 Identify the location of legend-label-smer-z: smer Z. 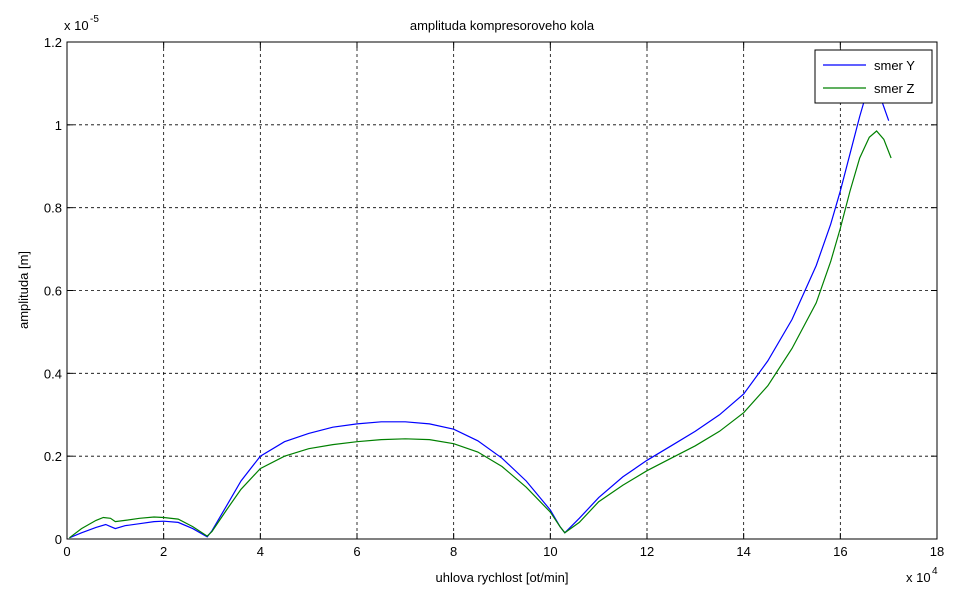
(894, 88).